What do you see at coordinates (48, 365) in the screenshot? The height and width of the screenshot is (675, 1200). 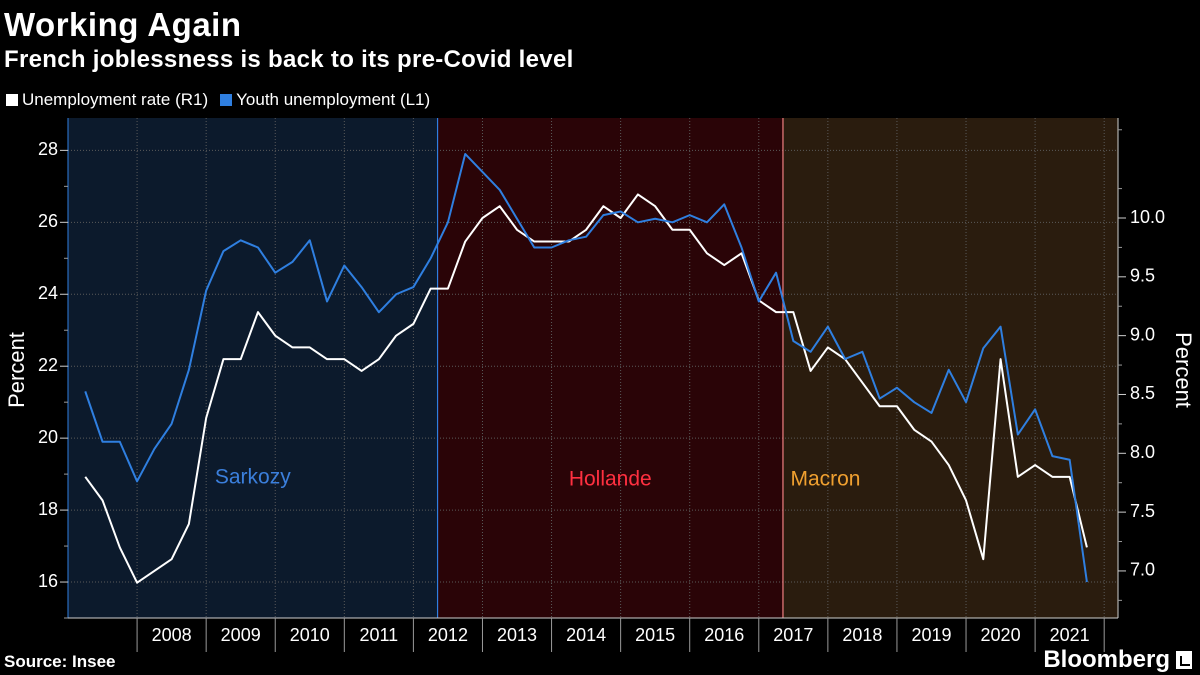 I see `left-axis-tick-label: 22` at bounding box center [48, 365].